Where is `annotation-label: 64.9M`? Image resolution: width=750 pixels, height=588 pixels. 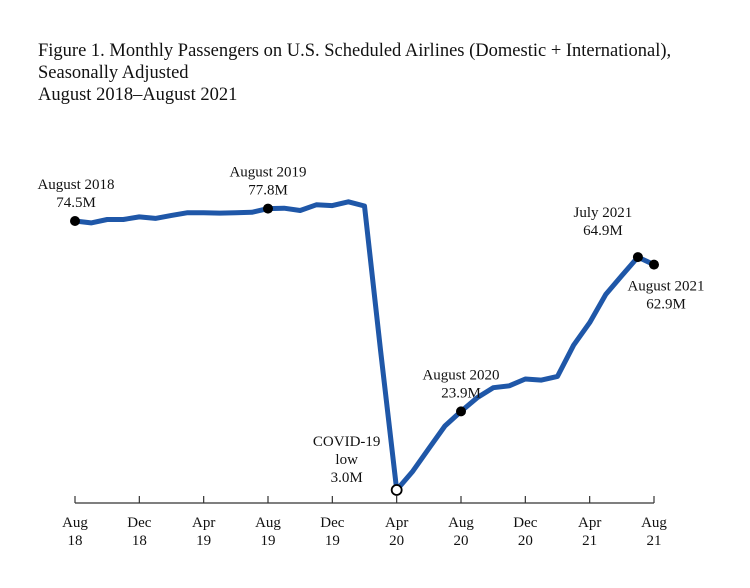 annotation-label: 64.9M is located at coordinates (603, 231).